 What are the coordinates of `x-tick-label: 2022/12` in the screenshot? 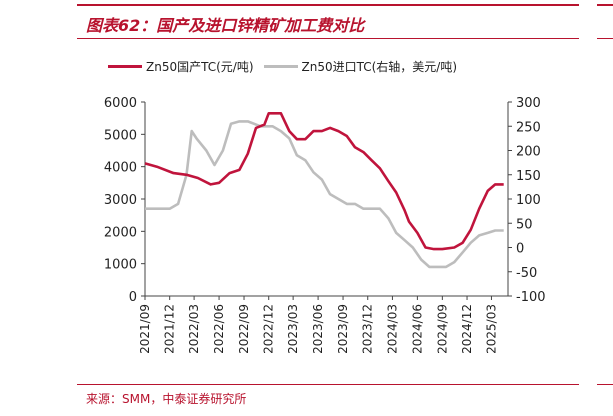 It's located at (269, 329).